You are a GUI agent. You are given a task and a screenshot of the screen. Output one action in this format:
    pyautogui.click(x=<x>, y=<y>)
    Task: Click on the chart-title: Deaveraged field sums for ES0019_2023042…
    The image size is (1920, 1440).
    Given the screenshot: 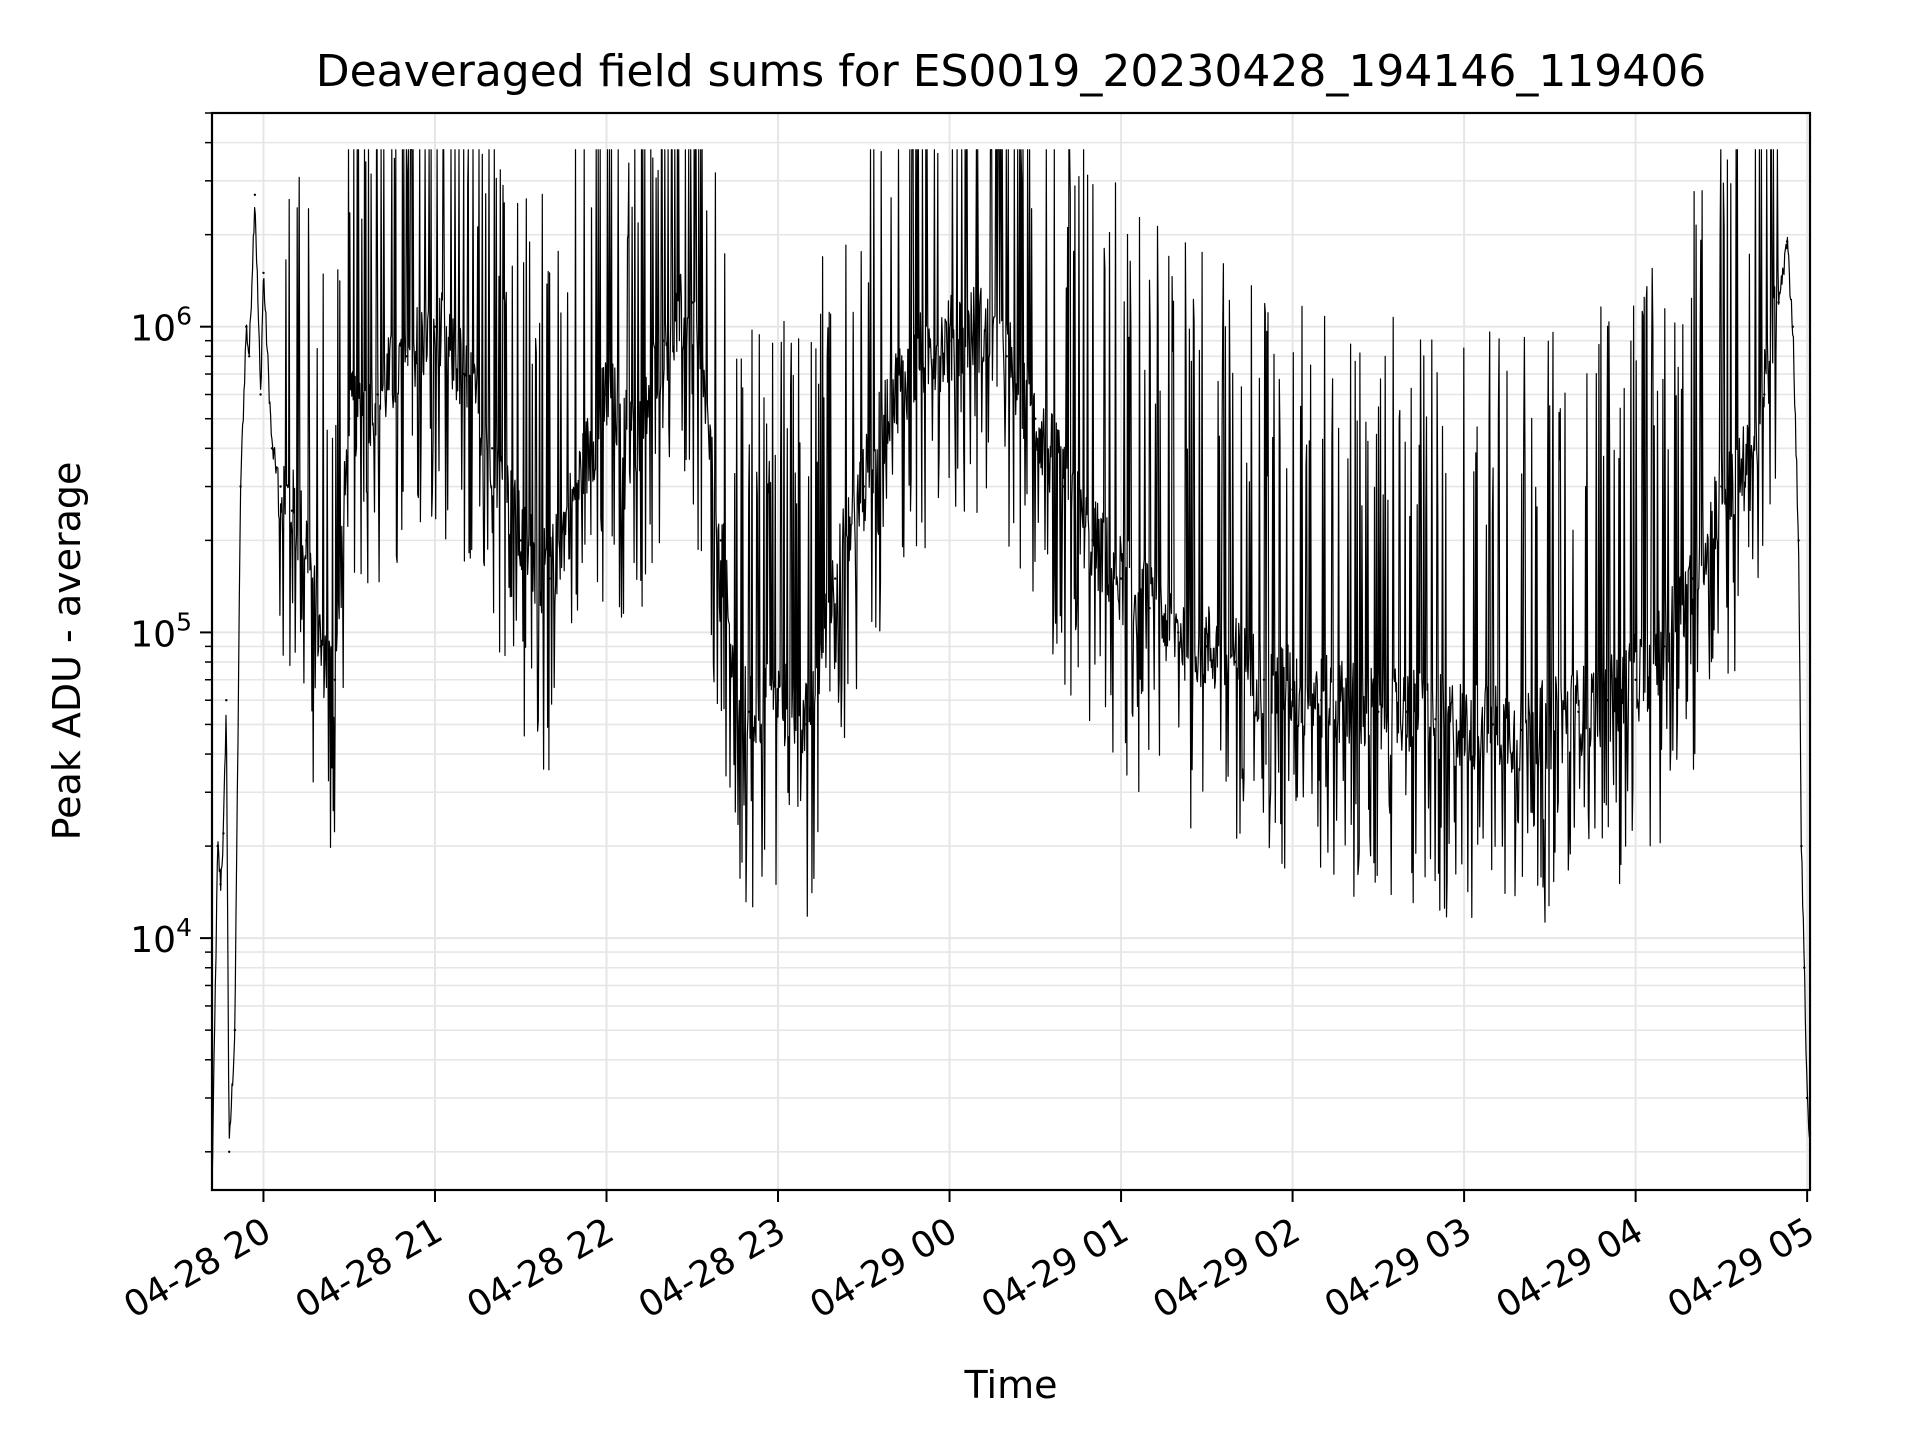 What is the action you would take?
    pyautogui.click(x=1011, y=71)
    